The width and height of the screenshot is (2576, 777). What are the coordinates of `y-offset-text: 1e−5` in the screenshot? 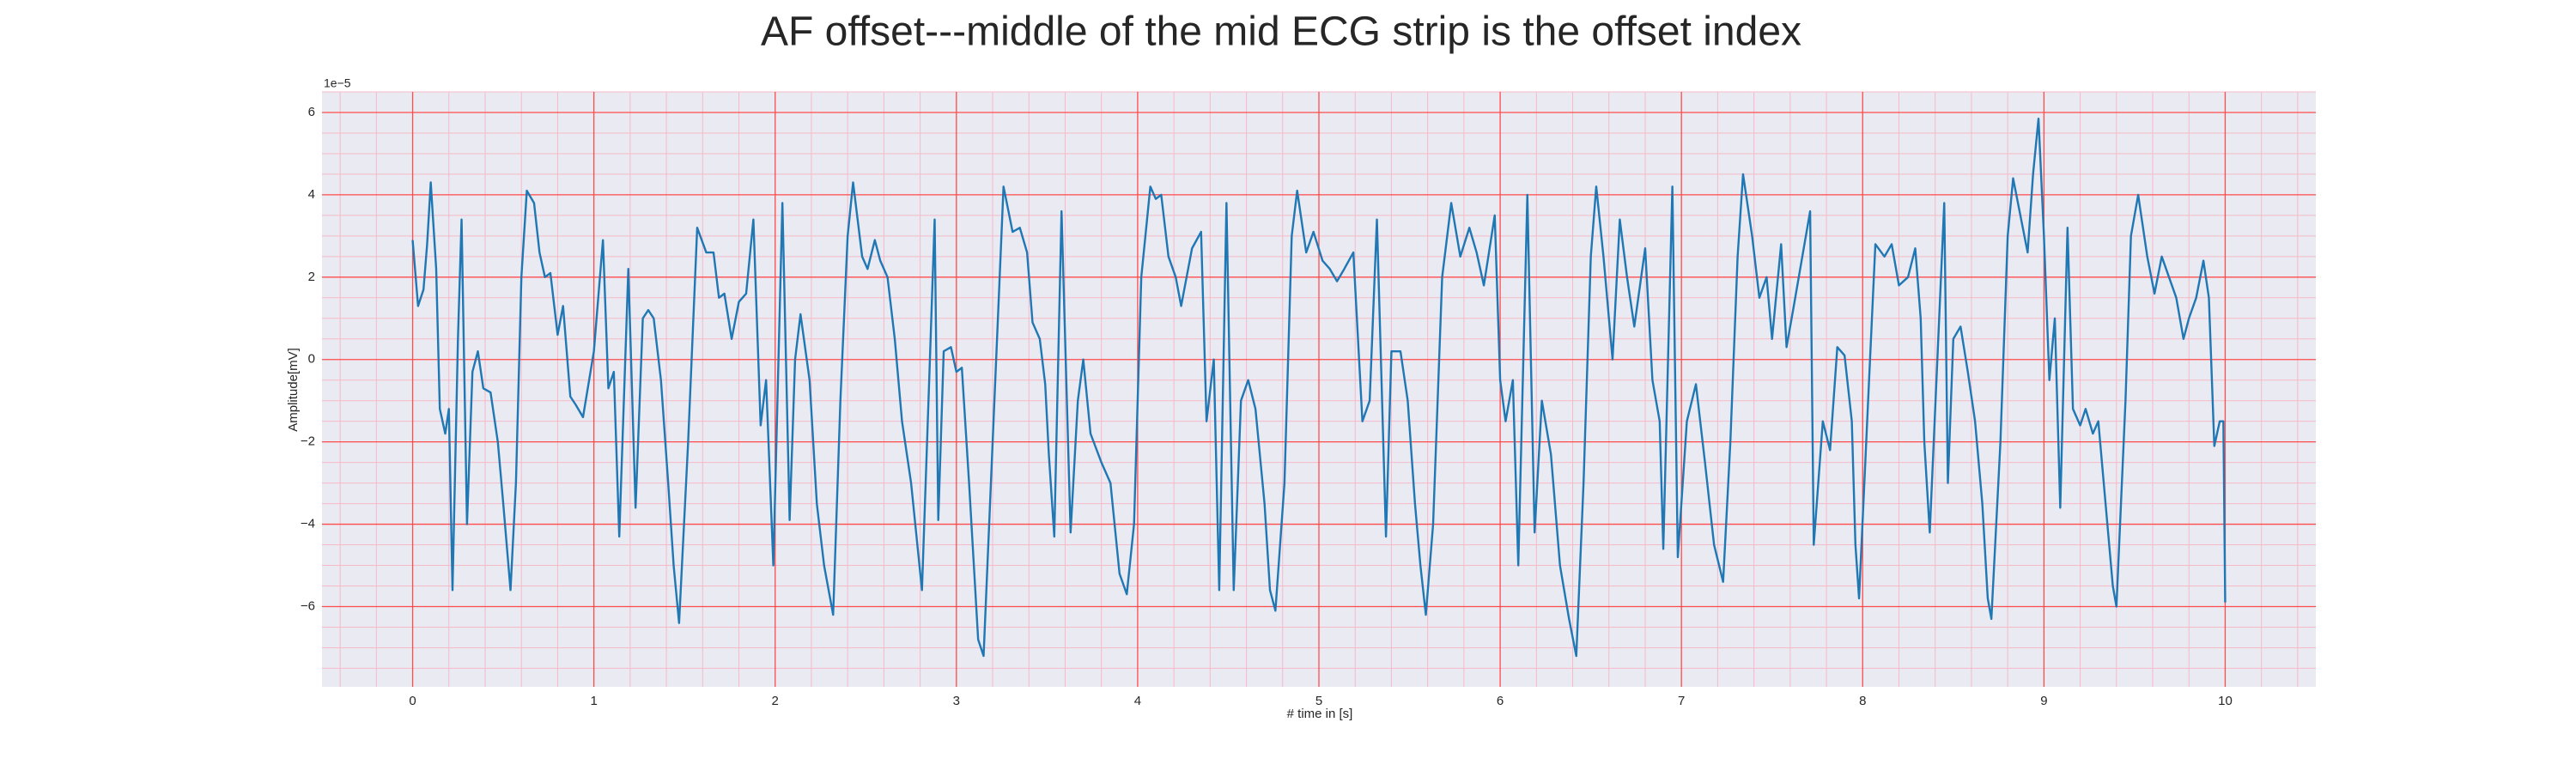 It's located at (337, 83).